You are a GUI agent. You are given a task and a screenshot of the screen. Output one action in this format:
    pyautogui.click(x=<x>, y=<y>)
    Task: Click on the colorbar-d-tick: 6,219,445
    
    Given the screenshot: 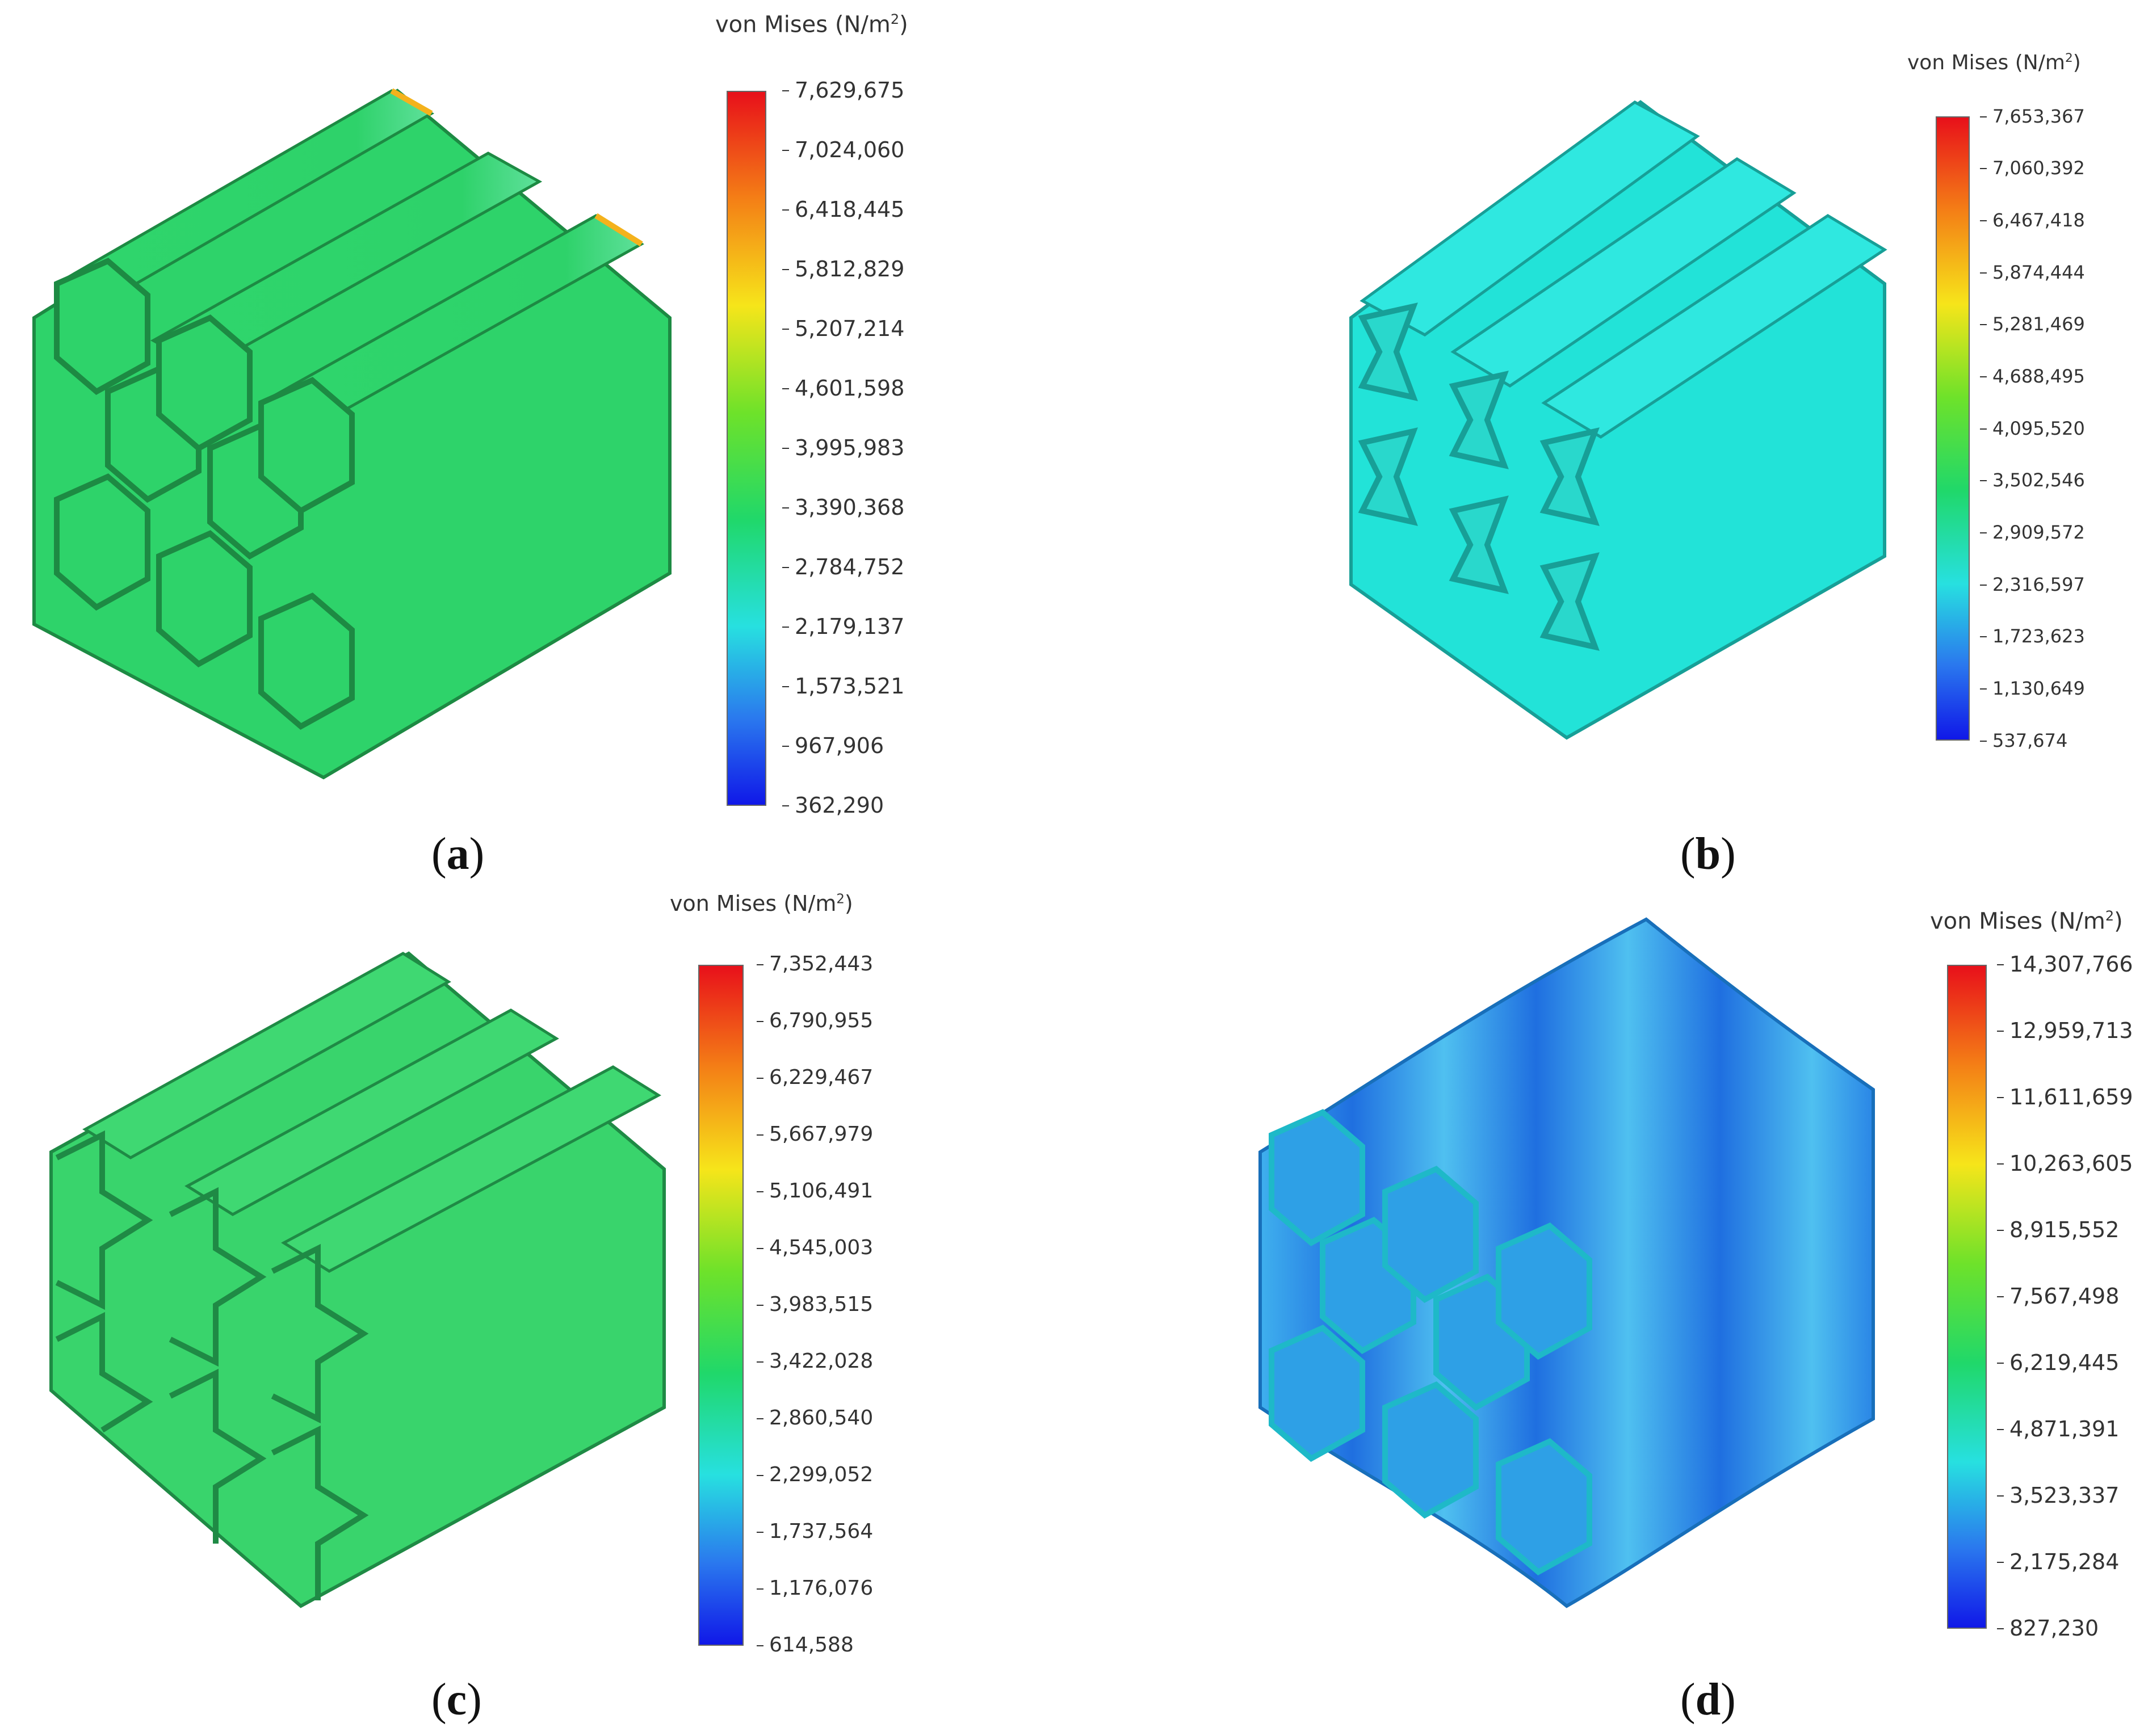 What is the action you would take?
    pyautogui.click(x=2058, y=1363)
    